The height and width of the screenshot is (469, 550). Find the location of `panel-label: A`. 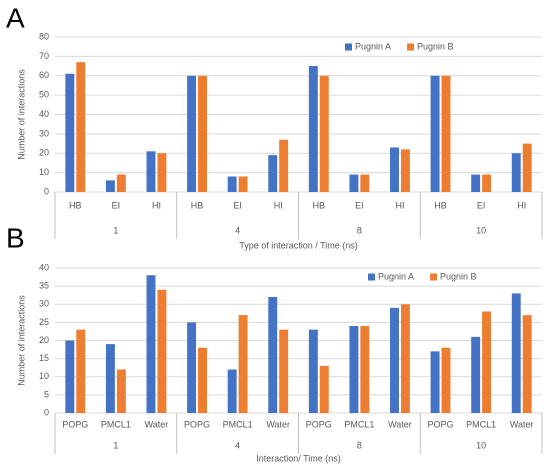

panel-label: A is located at coordinates (15, 17).